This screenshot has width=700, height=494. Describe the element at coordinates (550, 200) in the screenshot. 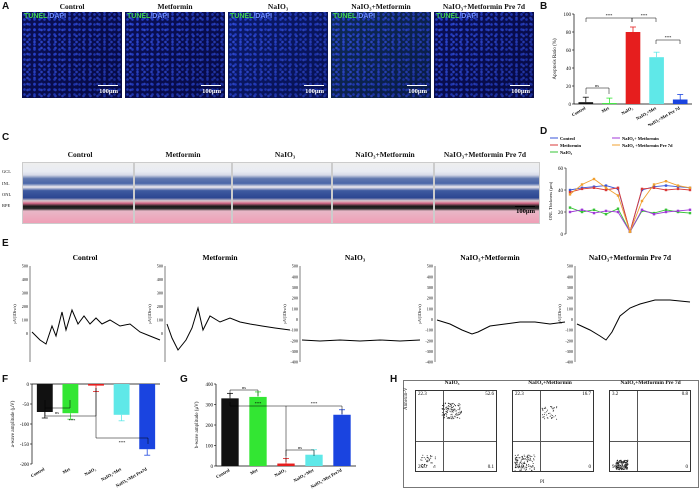

I see `y-axis-label: ONL Thickness (μm)` at that location.